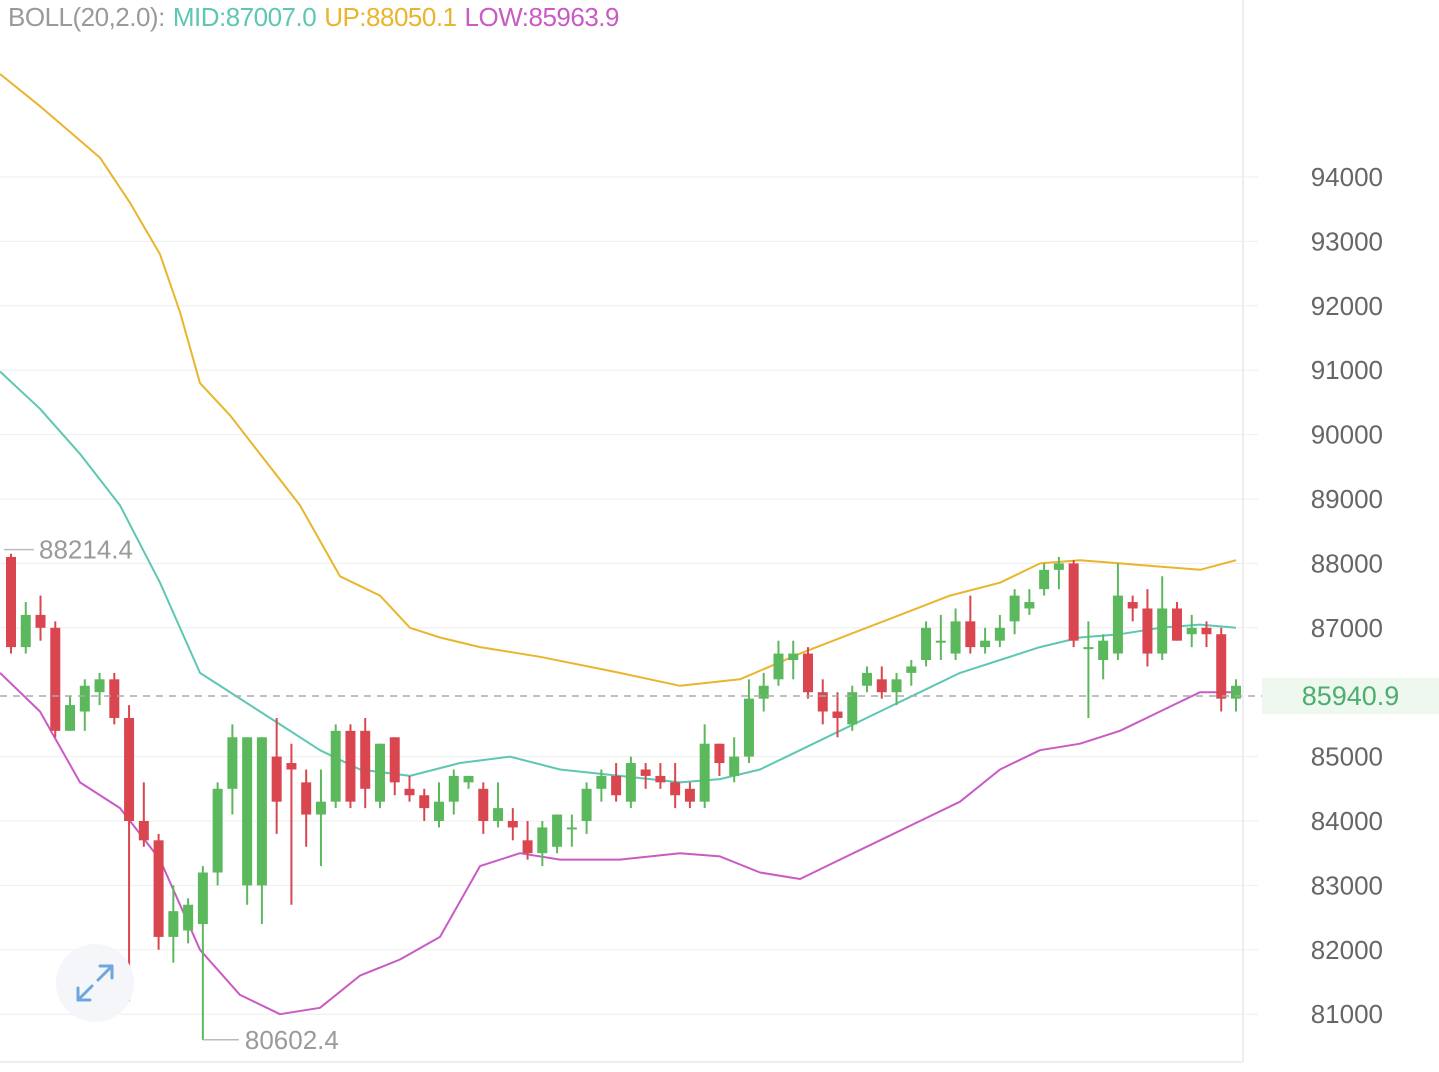 The width and height of the screenshot is (1439, 1072). Describe the element at coordinates (542, 17) in the screenshot. I see `boll-low-value: LOW:85963.9` at that location.